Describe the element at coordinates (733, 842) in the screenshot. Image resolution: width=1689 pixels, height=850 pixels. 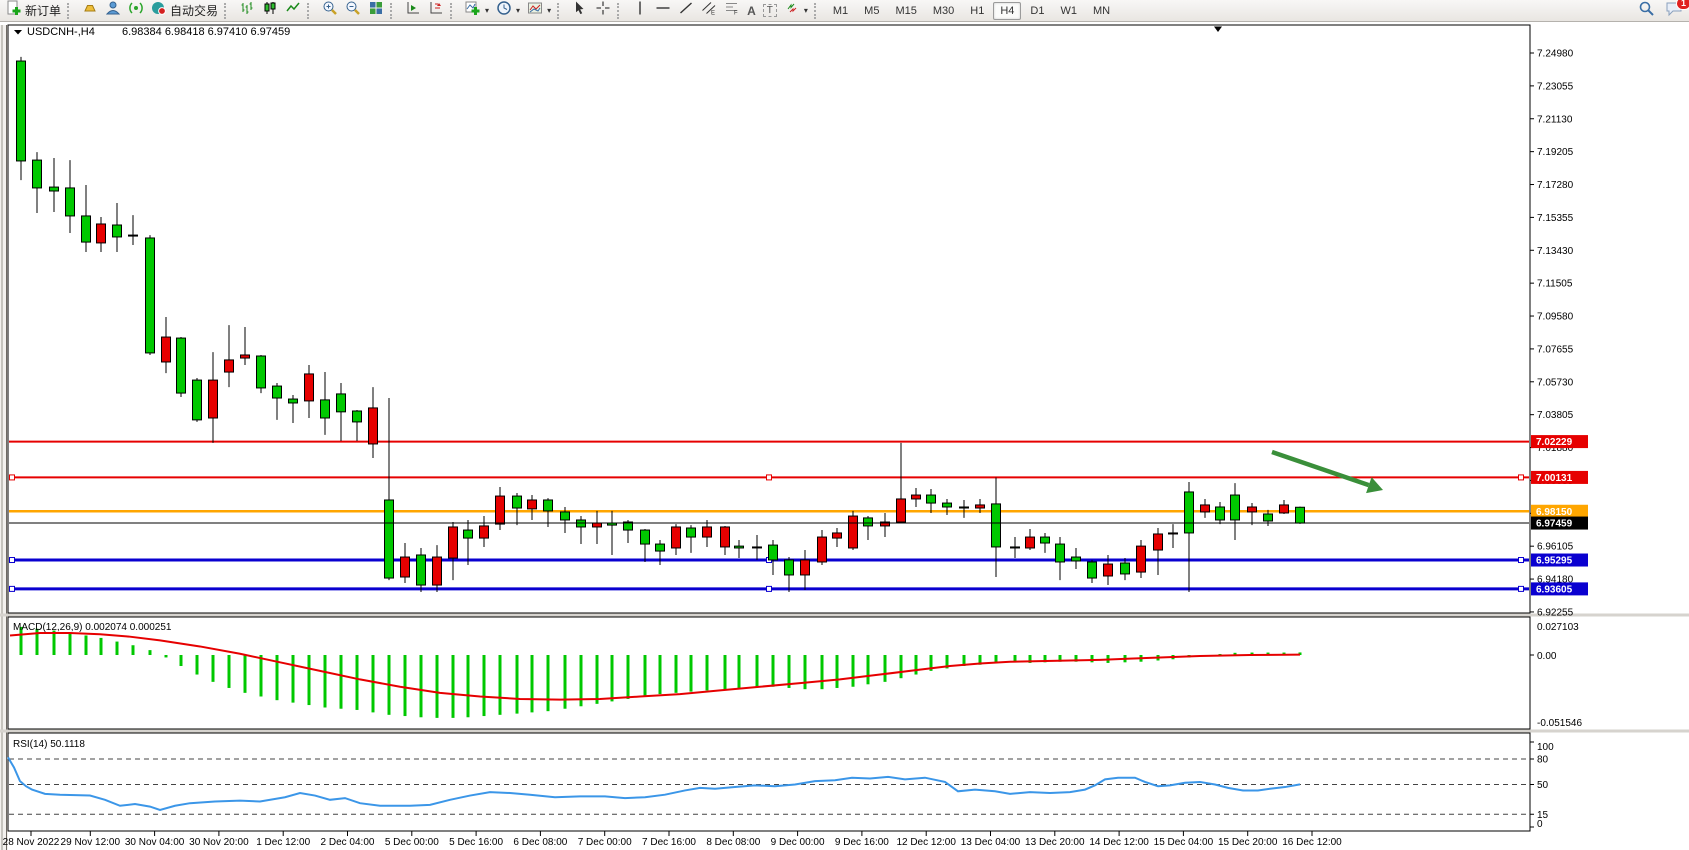
I see `svg-text: 8 Dec 08:00` at that location.